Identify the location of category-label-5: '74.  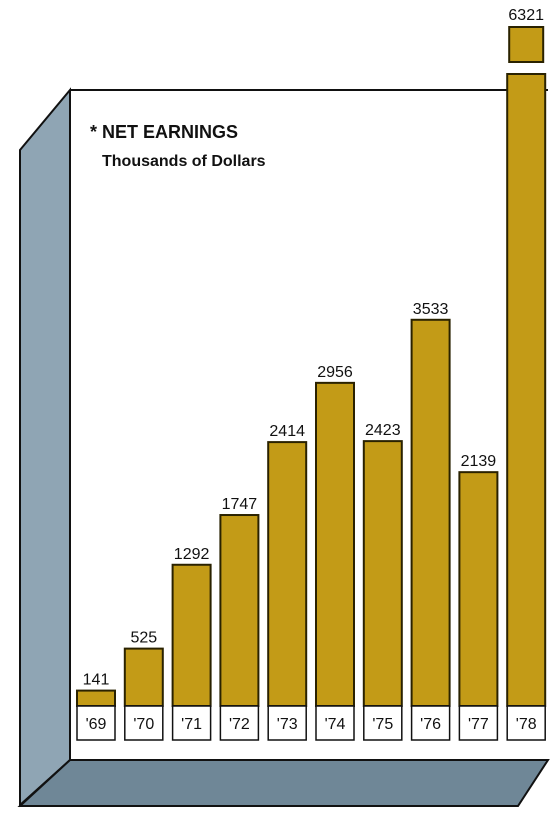
(335, 724).